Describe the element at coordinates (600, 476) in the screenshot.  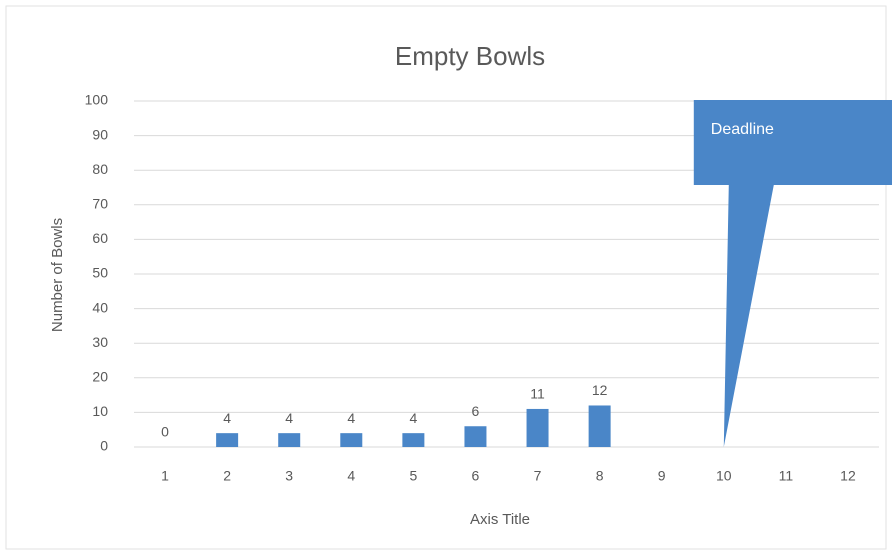
I see `x-tick-label: 8` at that location.